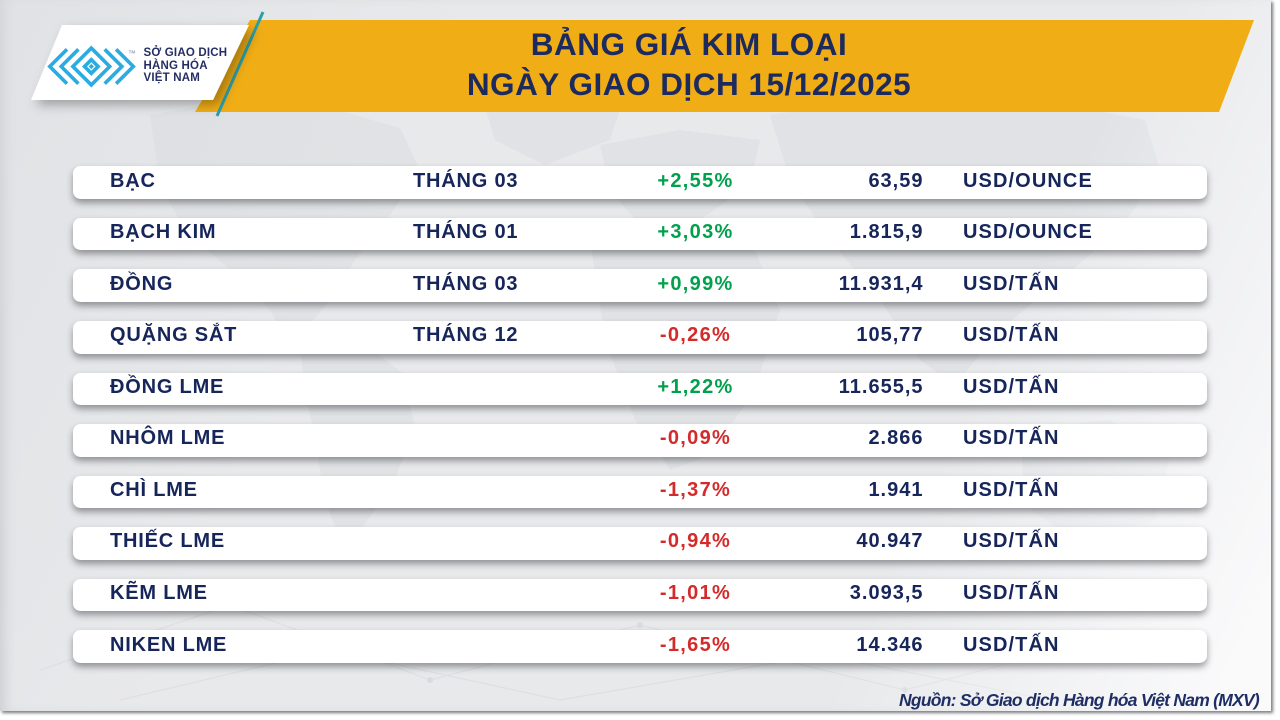  I want to click on svg-text: TM, so click(132, 53).